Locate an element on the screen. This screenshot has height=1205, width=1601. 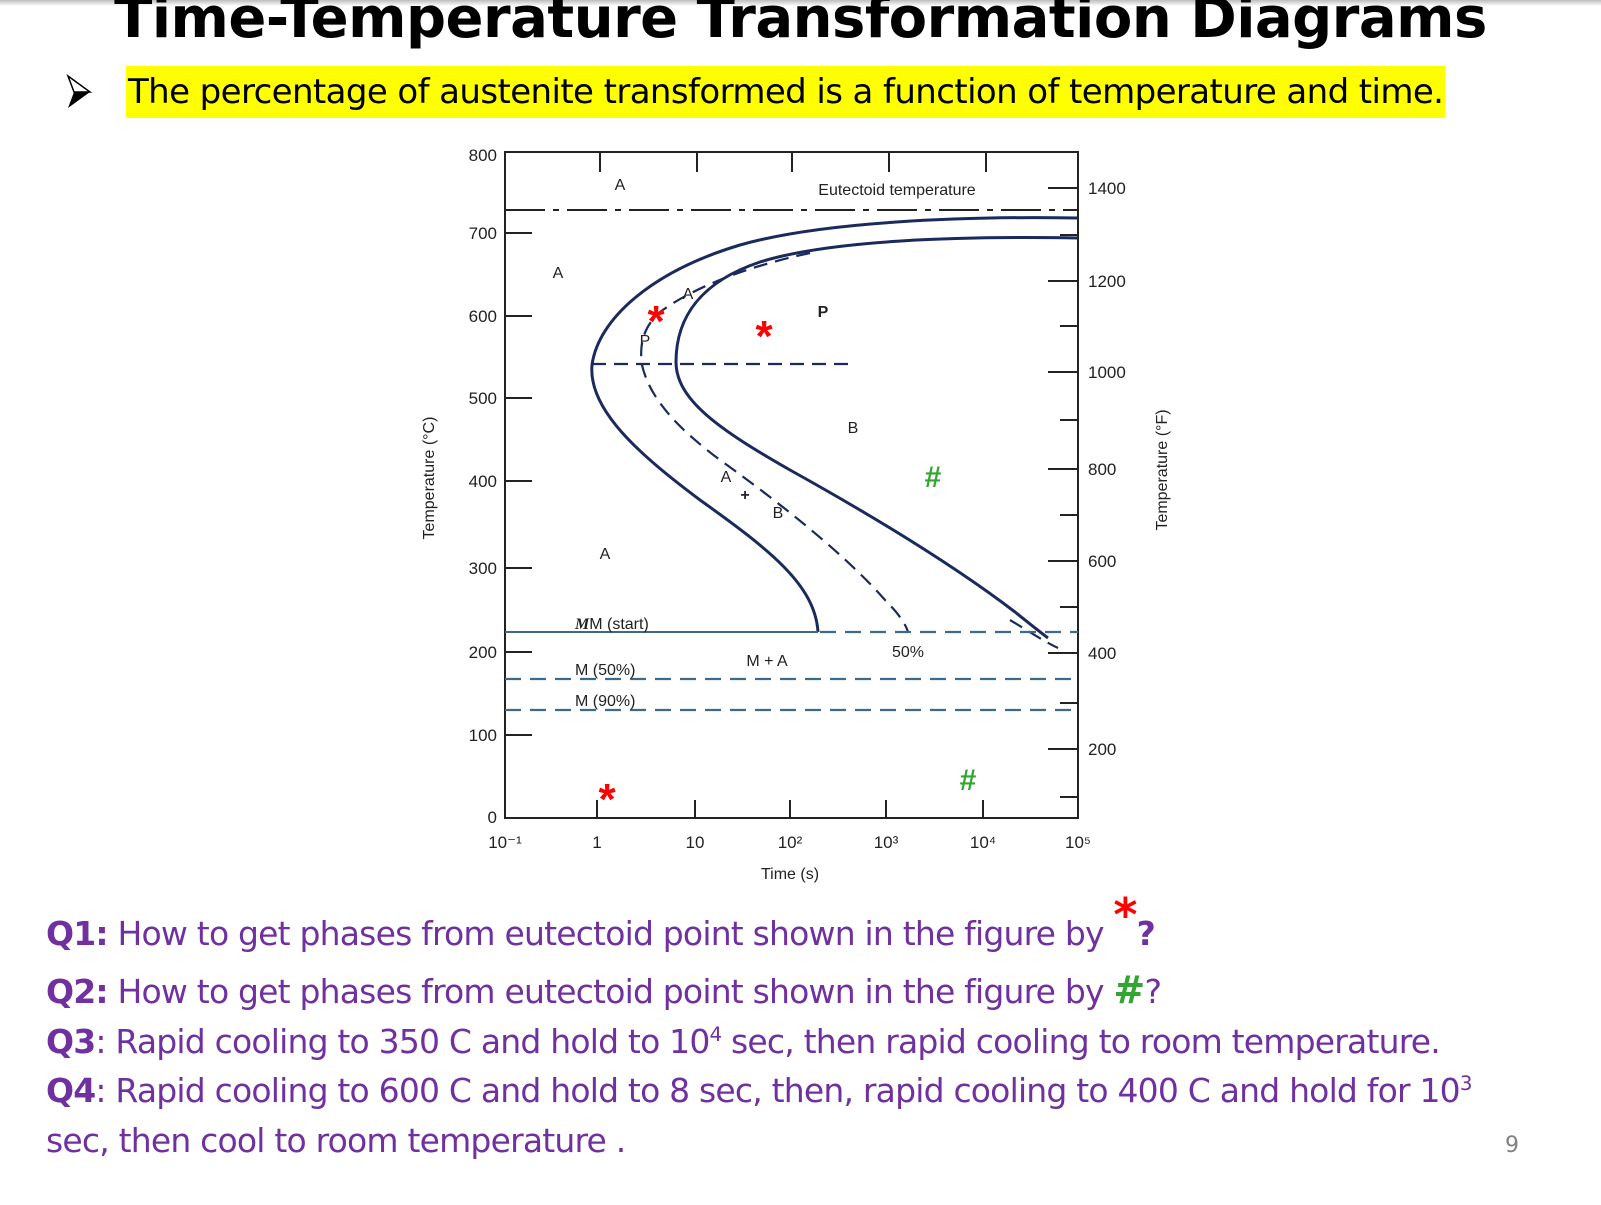
x-tick-1000: 10³ is located at coordinates (886, 842).